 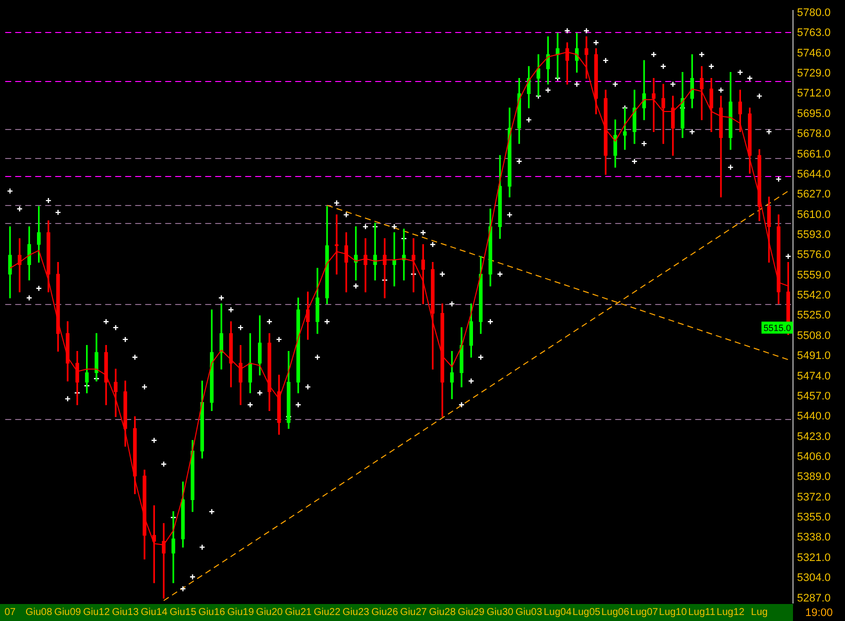 What do you see at coordinates (814, 154) in the screenshot?
I see `y-tick-label: 5661.0` at bounding box center [814, 154].